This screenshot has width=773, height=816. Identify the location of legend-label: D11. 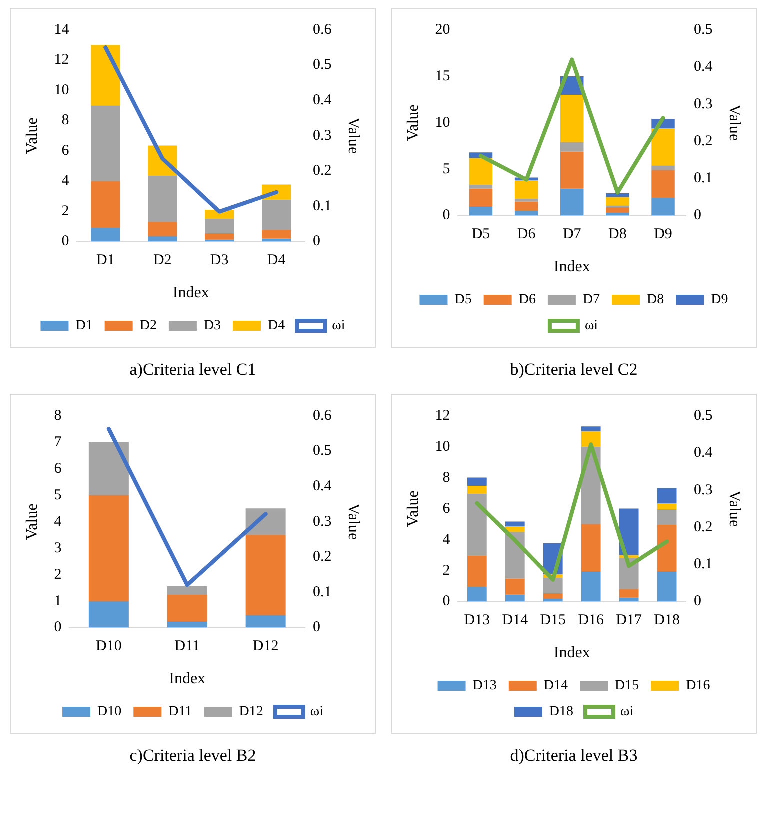
(180, 712).